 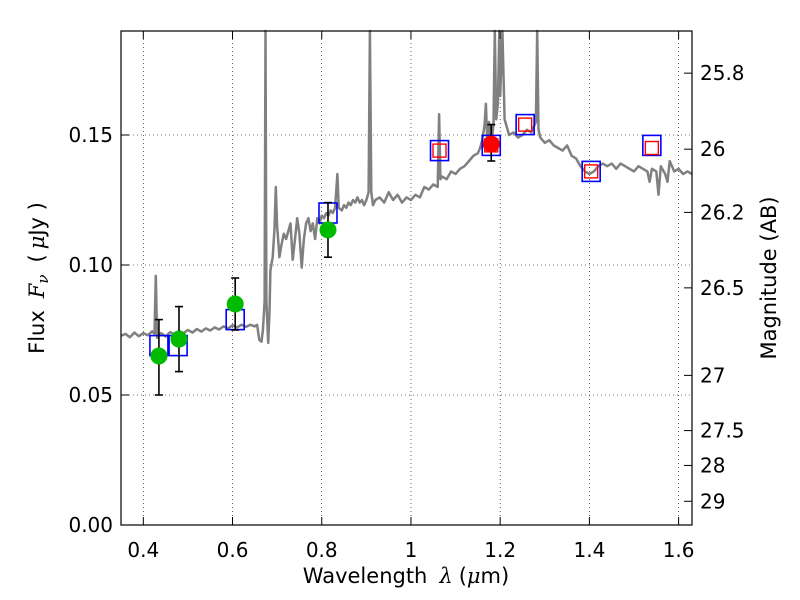 I want to click on x-tick-label: 0.4, so click(x=143, y=550).